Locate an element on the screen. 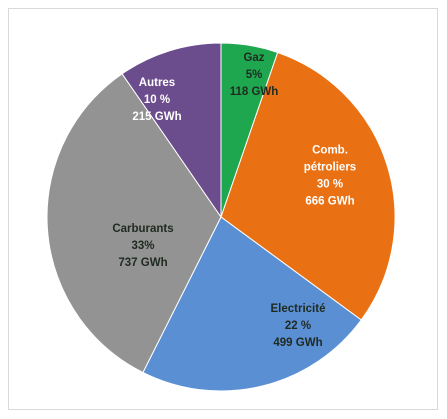 The width and height of the screenshot is (447, 419). slice-label-3: Carburants 33% 737 GWh is located at coordinates (142, 246).